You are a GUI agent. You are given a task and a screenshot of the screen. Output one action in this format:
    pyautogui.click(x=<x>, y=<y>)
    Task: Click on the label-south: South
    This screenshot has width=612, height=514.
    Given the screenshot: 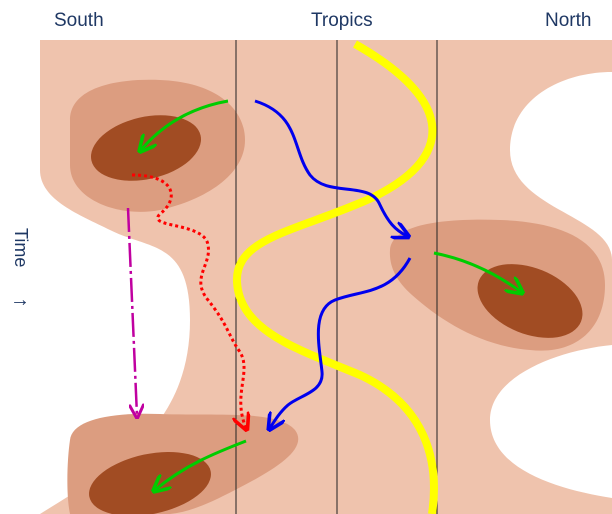 What is the action you would take?
    pyautogui.click(x=79, y=20)
    